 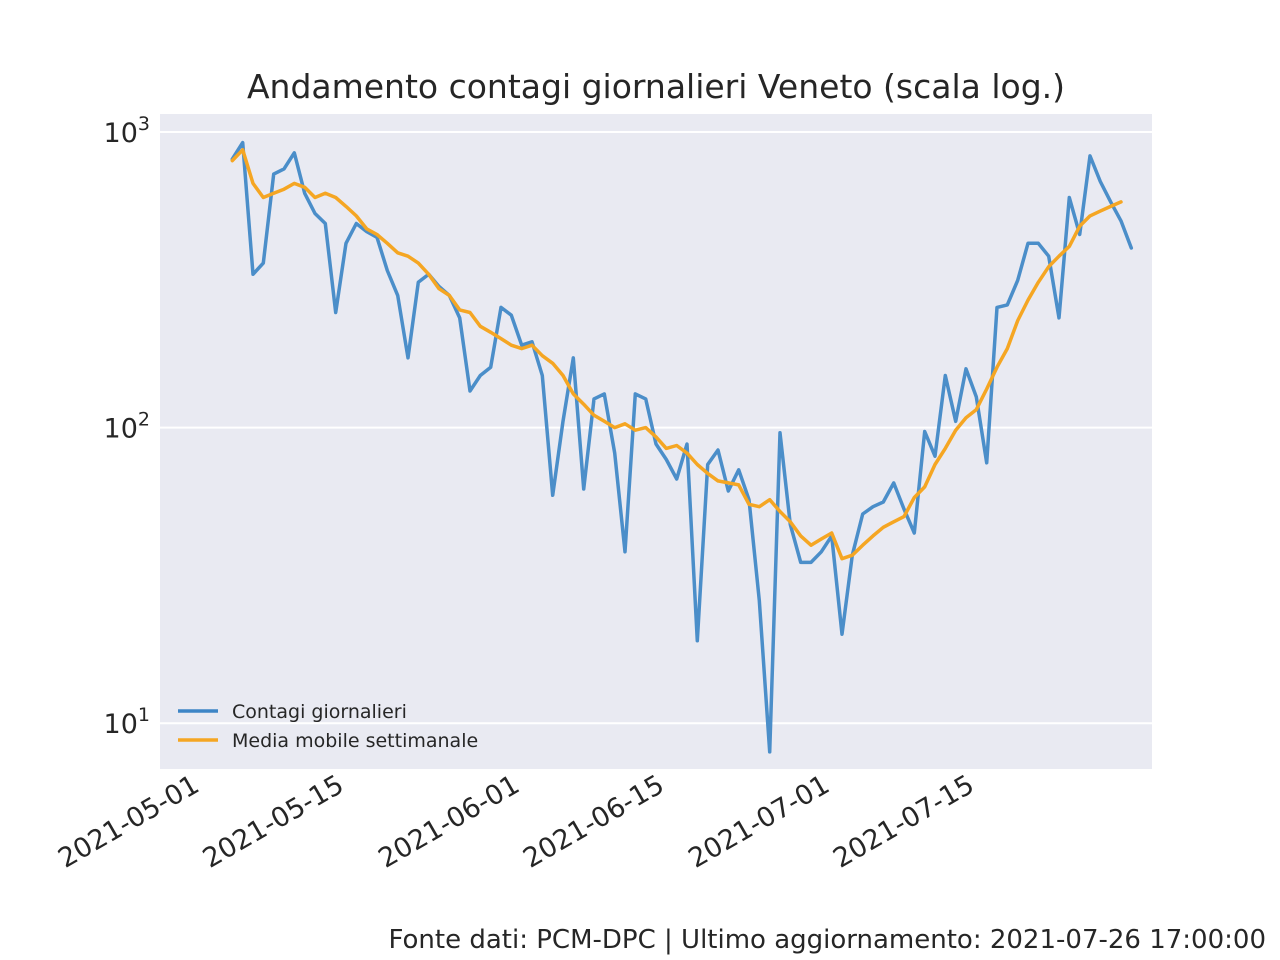 What do you see at coordinates (355, 741) in the screenshot?
I see `legend-label-media: Media mobile settimanale` at bounding box center [355, 741].